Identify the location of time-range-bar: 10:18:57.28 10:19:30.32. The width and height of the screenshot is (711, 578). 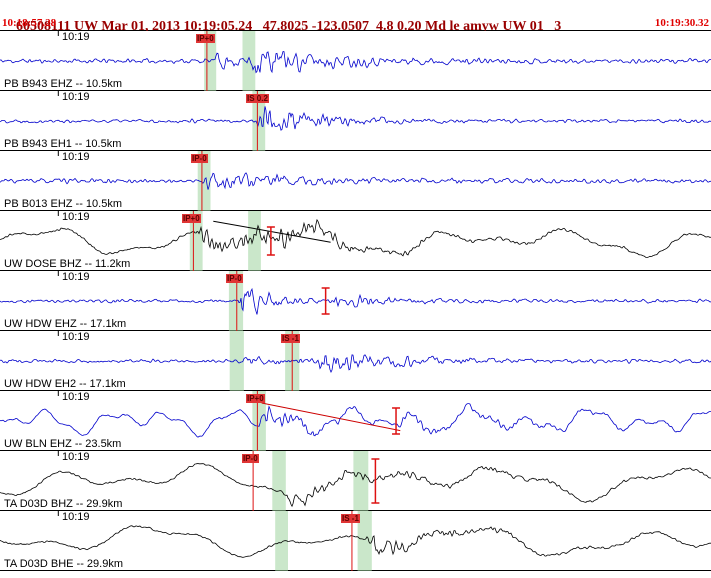
(355, 23).